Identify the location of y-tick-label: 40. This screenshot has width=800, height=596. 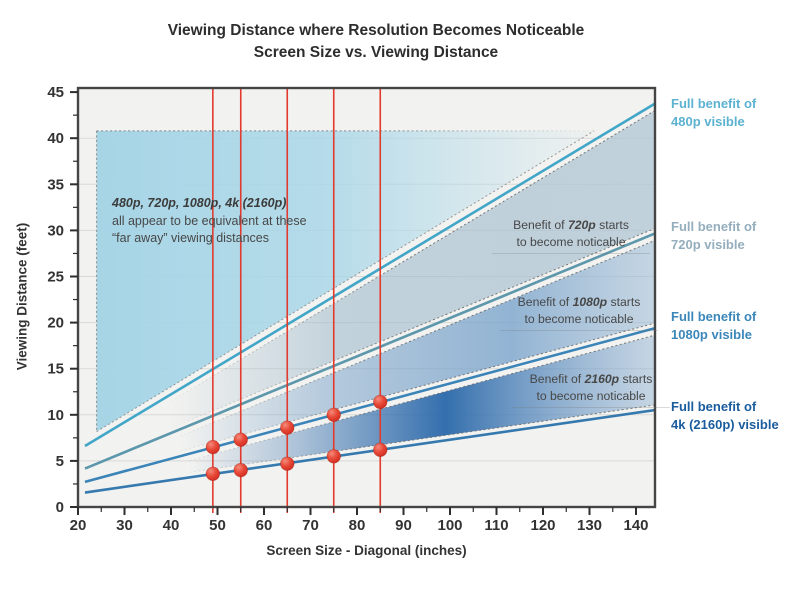
(55, 138).